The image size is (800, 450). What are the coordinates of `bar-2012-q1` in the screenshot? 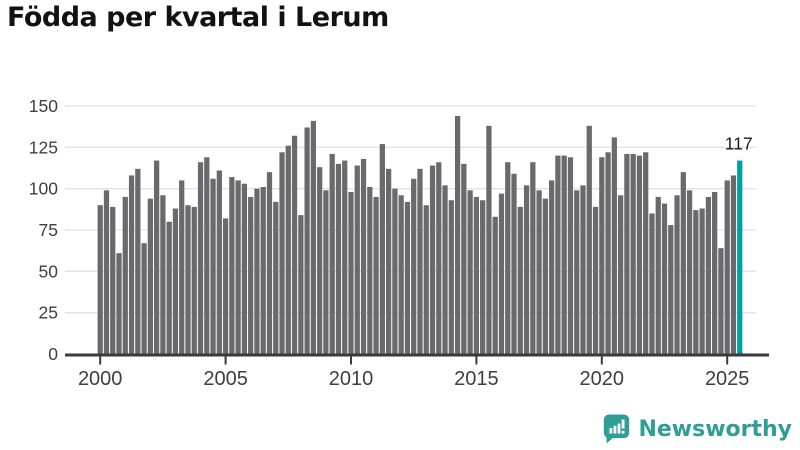 It's located at (401, 274).